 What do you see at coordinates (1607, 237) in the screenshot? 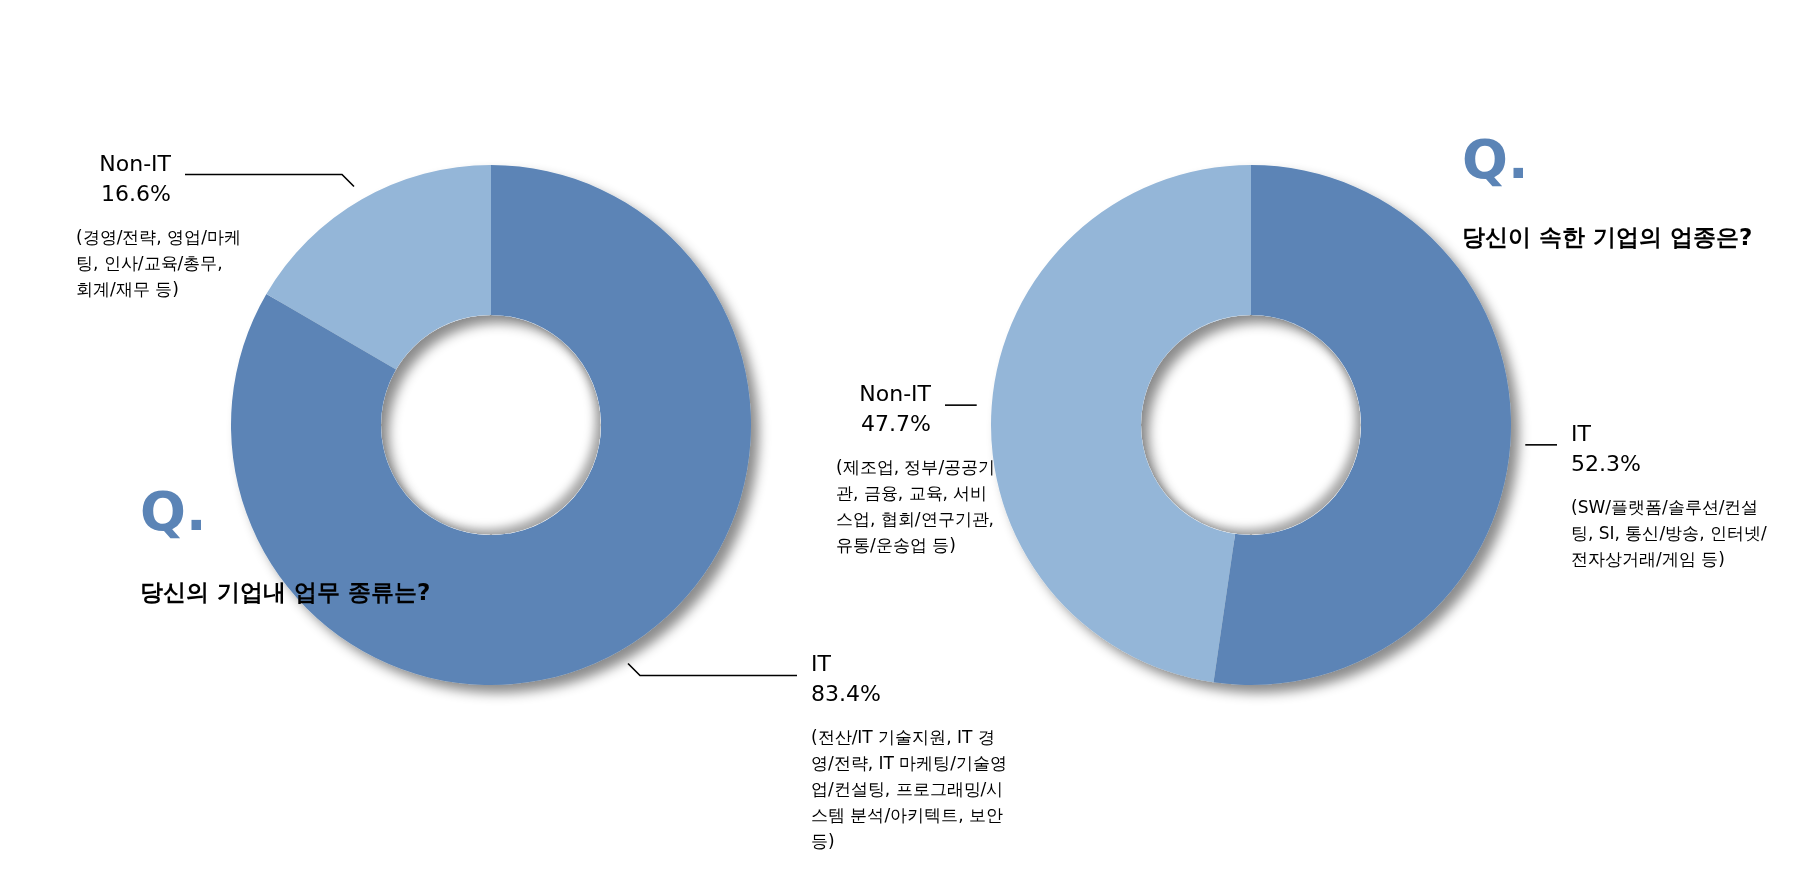
I see `text: 당신이 속한 기업의 업종은?` at bounding box center [1607, 237].